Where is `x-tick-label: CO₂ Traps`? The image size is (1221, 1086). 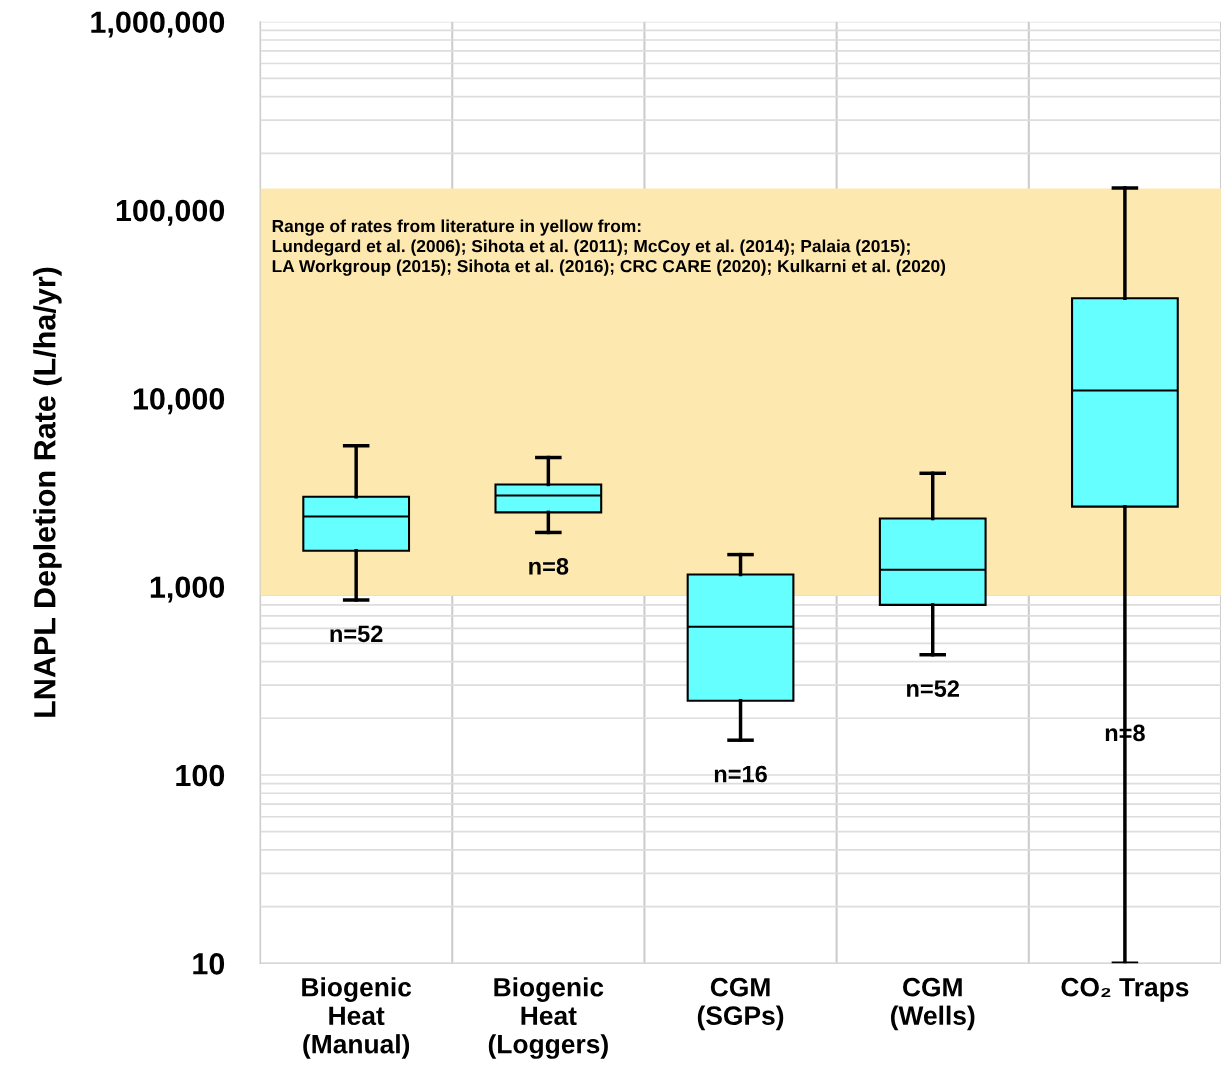 x-tick-label: CO₂ Traps is located at coordinates (1125, 989).